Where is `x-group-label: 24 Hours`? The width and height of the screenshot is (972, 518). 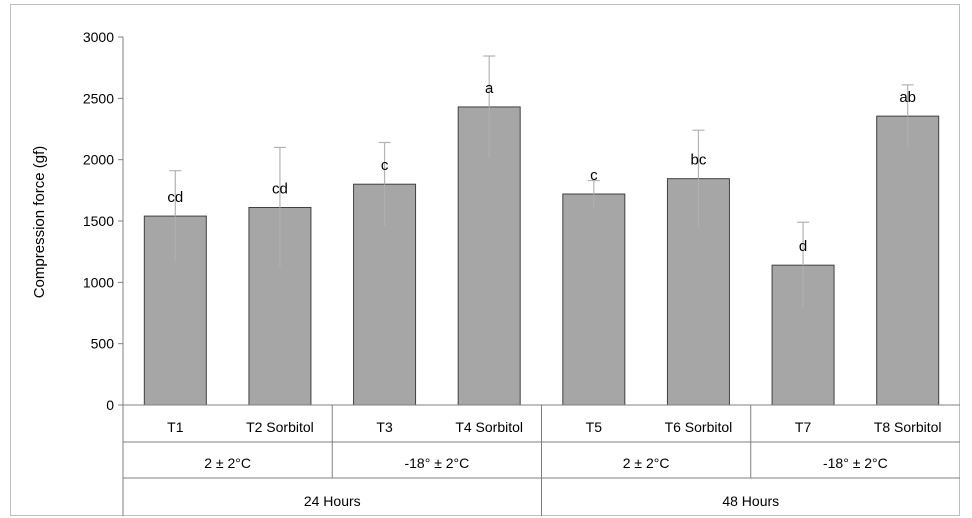 x-group-label: 24 Hours is located at coordinates (332, 501).